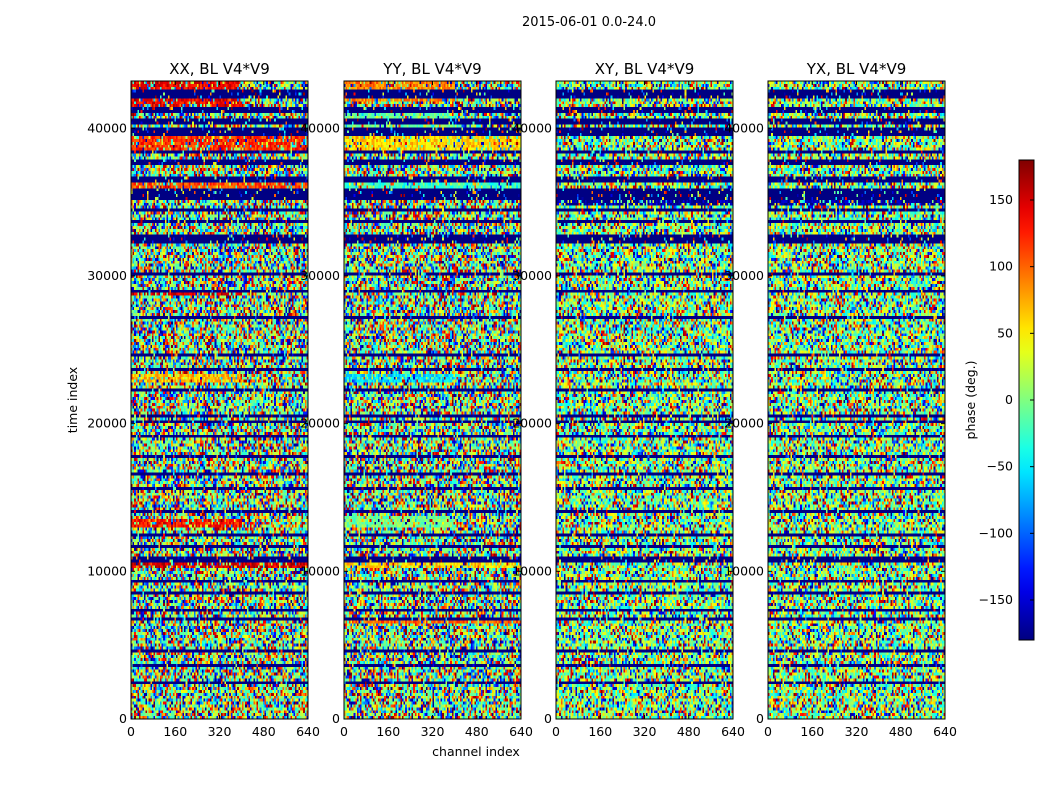 The width and height of the screenshot is (1050, 800). What do you see at coordinates (1005, 332) in the screenshot?
I see `colorbar-tick-label: 50` at bounding box center [1005, 332].